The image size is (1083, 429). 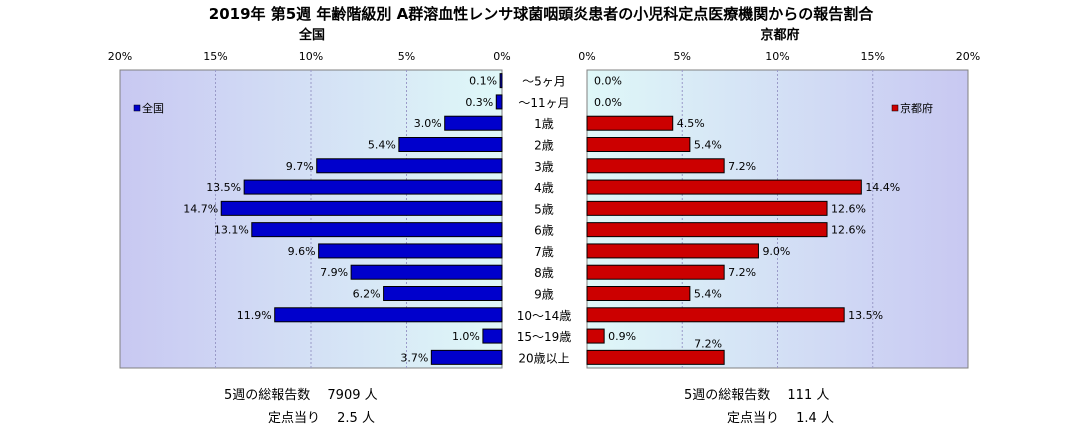 I want to click on age-category-label: 8歳, so click(x=544, y=273).